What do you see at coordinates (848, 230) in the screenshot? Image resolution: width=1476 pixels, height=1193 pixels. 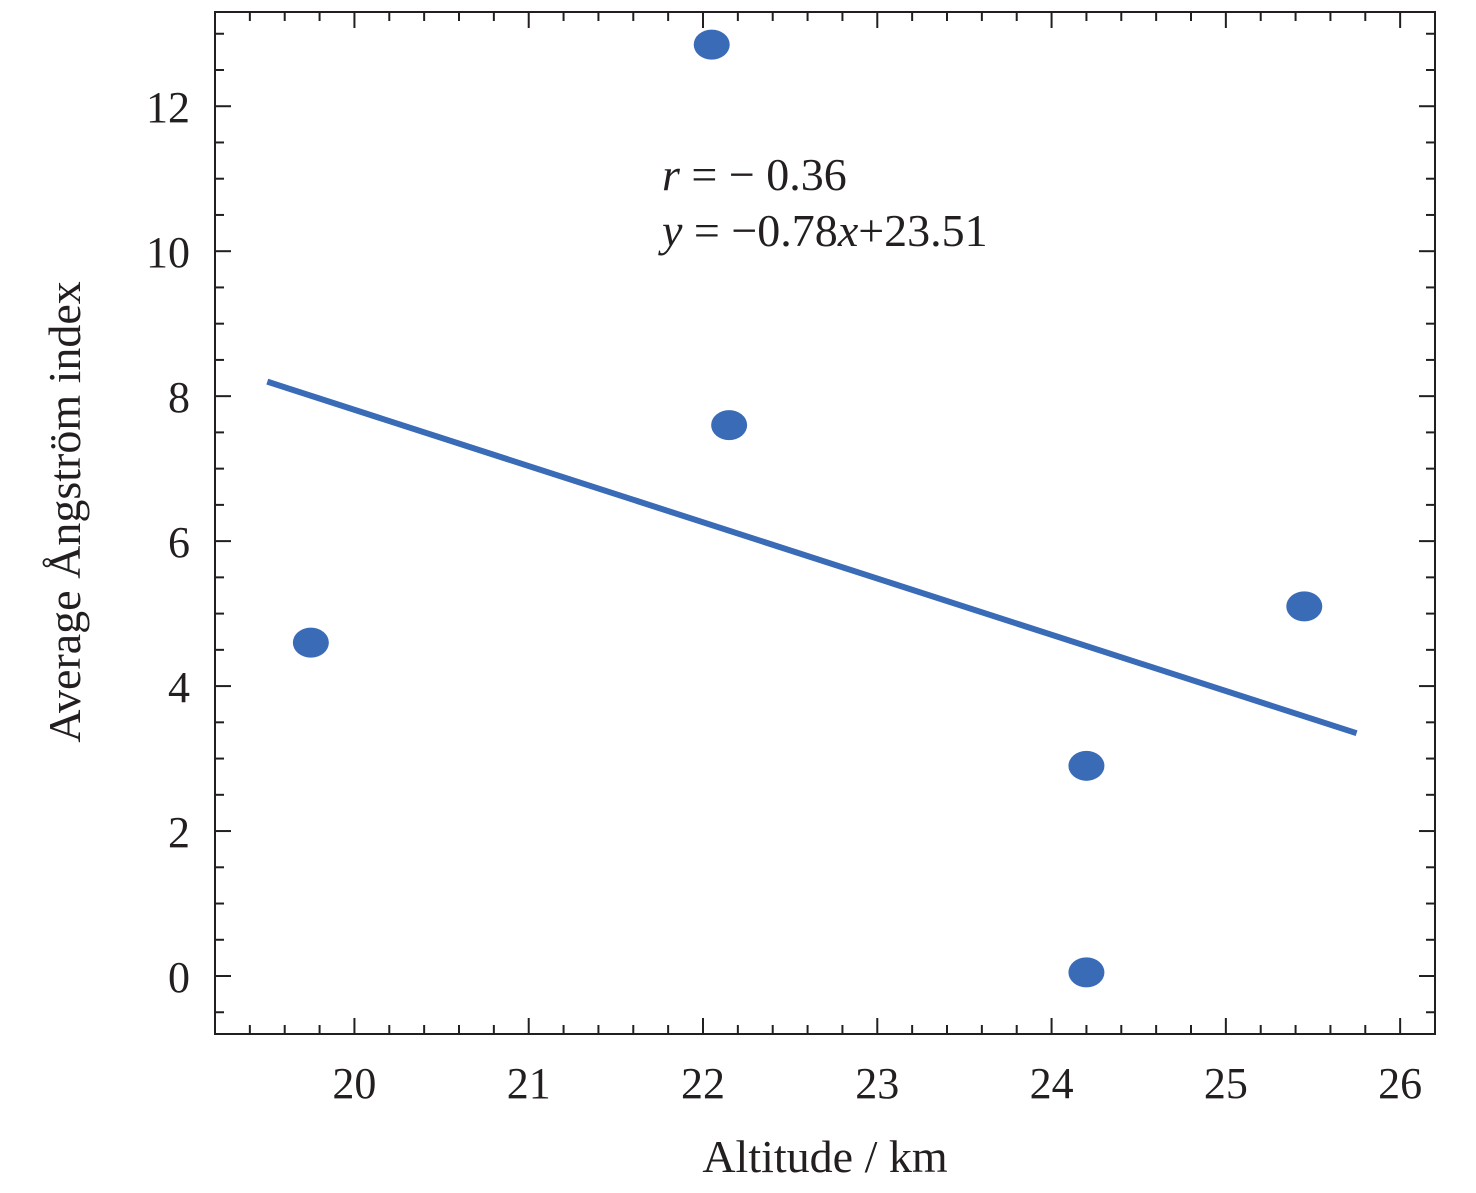 I see `eq-x-symbol: x` at bounding box center [848, 230].